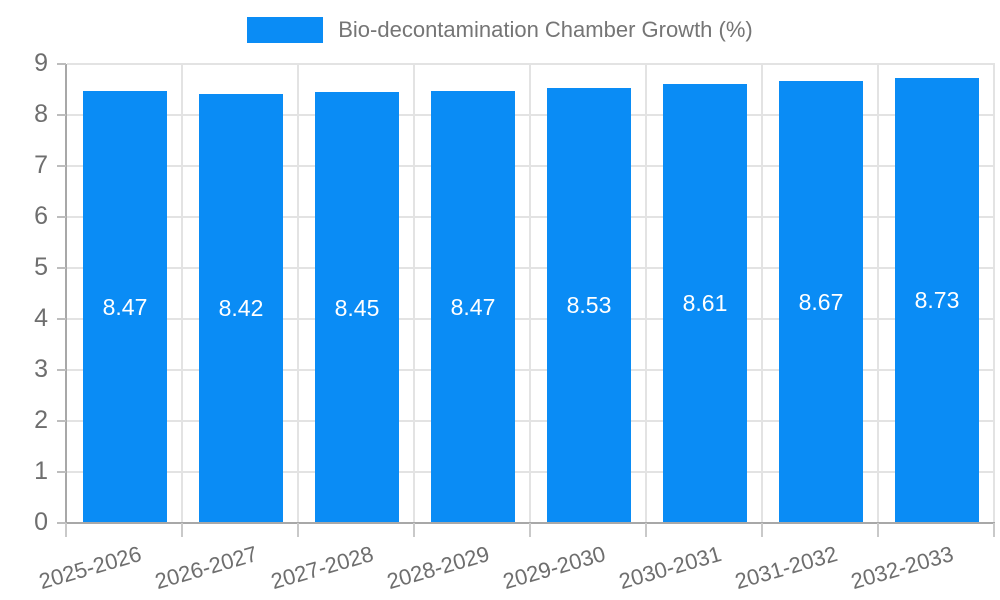  Describe the element at coordinates (285, 30) in the screenshot. I see `legend-swatch-icon` at that location.